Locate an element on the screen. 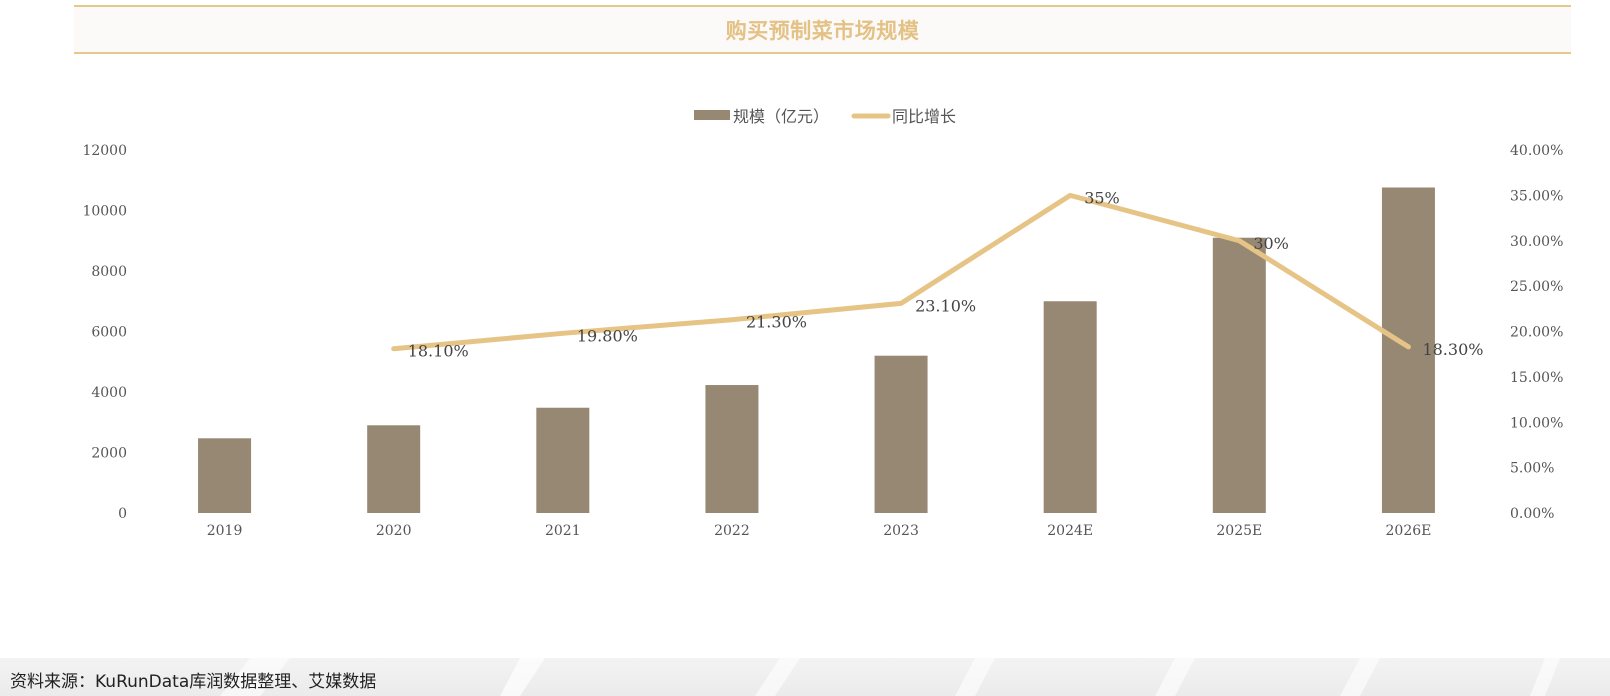 The width and height of the screenshot is (1610, 696). bar-2023 is located at coordinates (901, 434).